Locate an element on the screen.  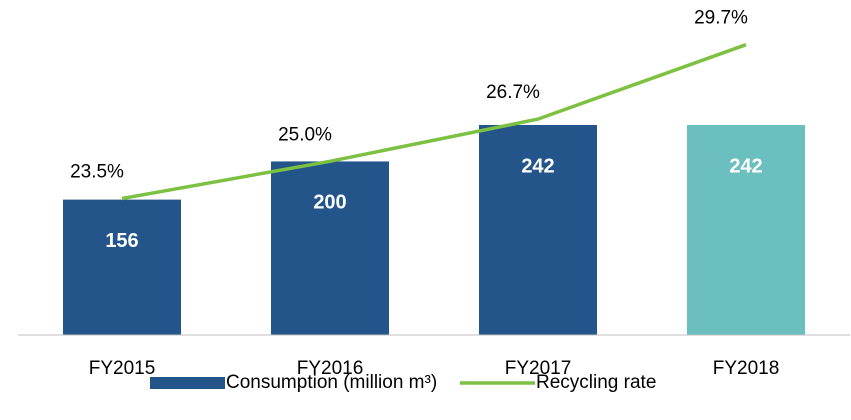
legend-swatch is located at coordinates (187, 383).